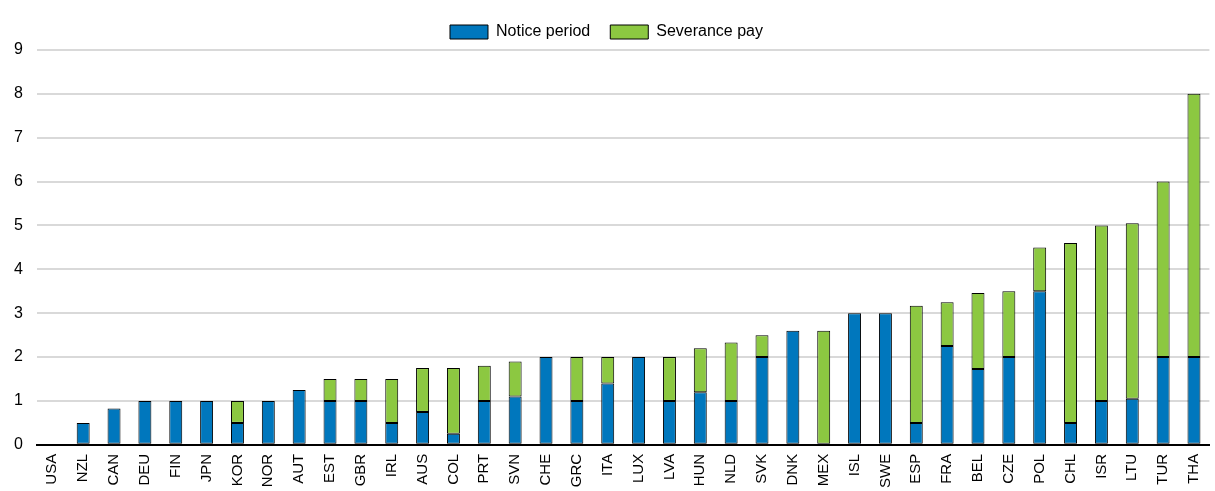  I want to click on y-tick-label: 1, so click(18, 400).